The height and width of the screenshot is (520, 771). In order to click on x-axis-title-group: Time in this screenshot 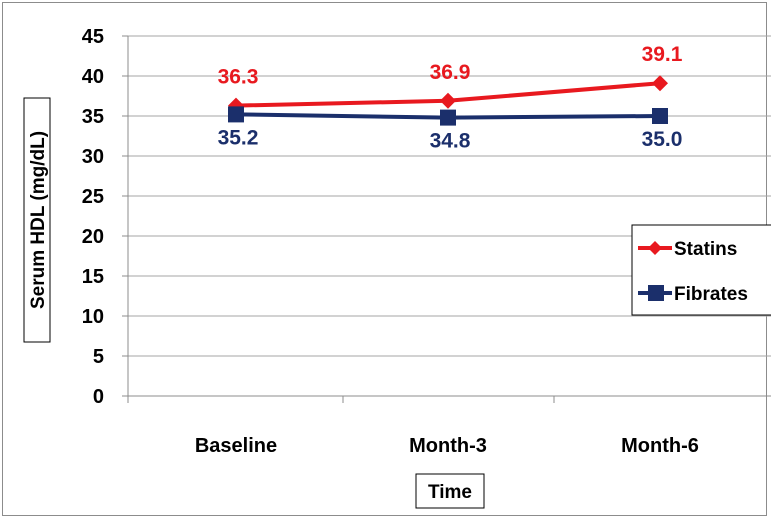, I will do `click(450, 491)`.